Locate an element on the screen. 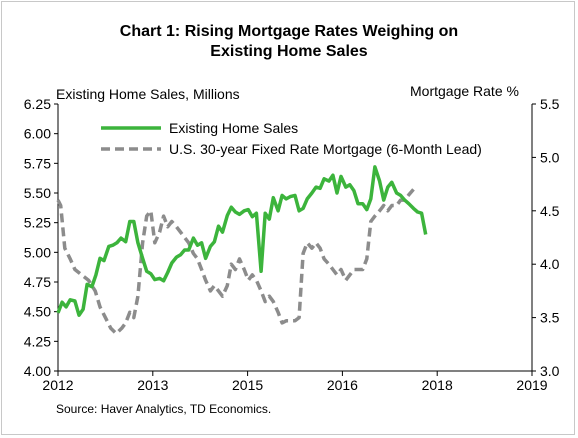 The width and height of the screenshot is (578, 438). y-axis-right-label: Mortgage Rate % is located at coordinates (464, 91).